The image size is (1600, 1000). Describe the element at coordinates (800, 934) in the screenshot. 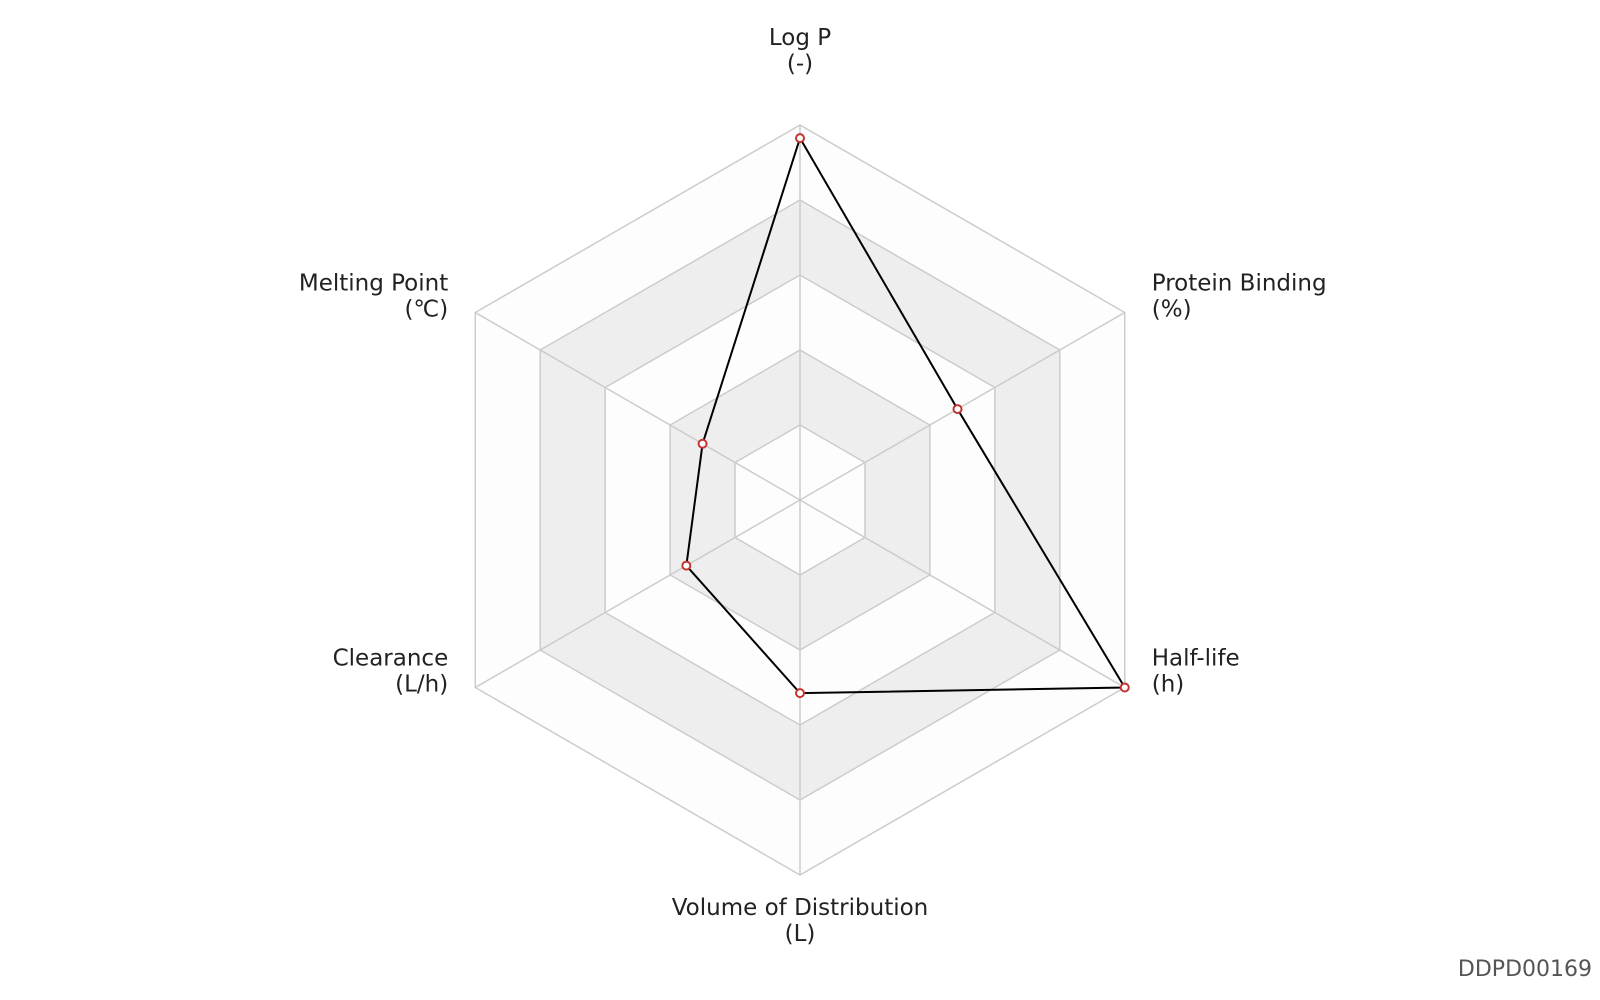

I see `axis-unit: (L)` at that location.